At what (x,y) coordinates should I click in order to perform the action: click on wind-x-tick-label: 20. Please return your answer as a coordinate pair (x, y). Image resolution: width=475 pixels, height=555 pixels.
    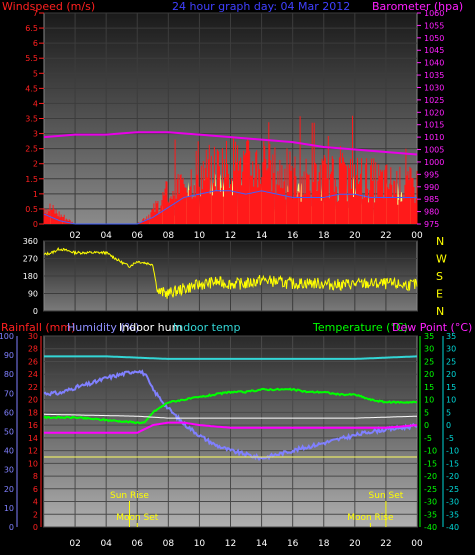
    Looking at the image, I should click on (355, 236).